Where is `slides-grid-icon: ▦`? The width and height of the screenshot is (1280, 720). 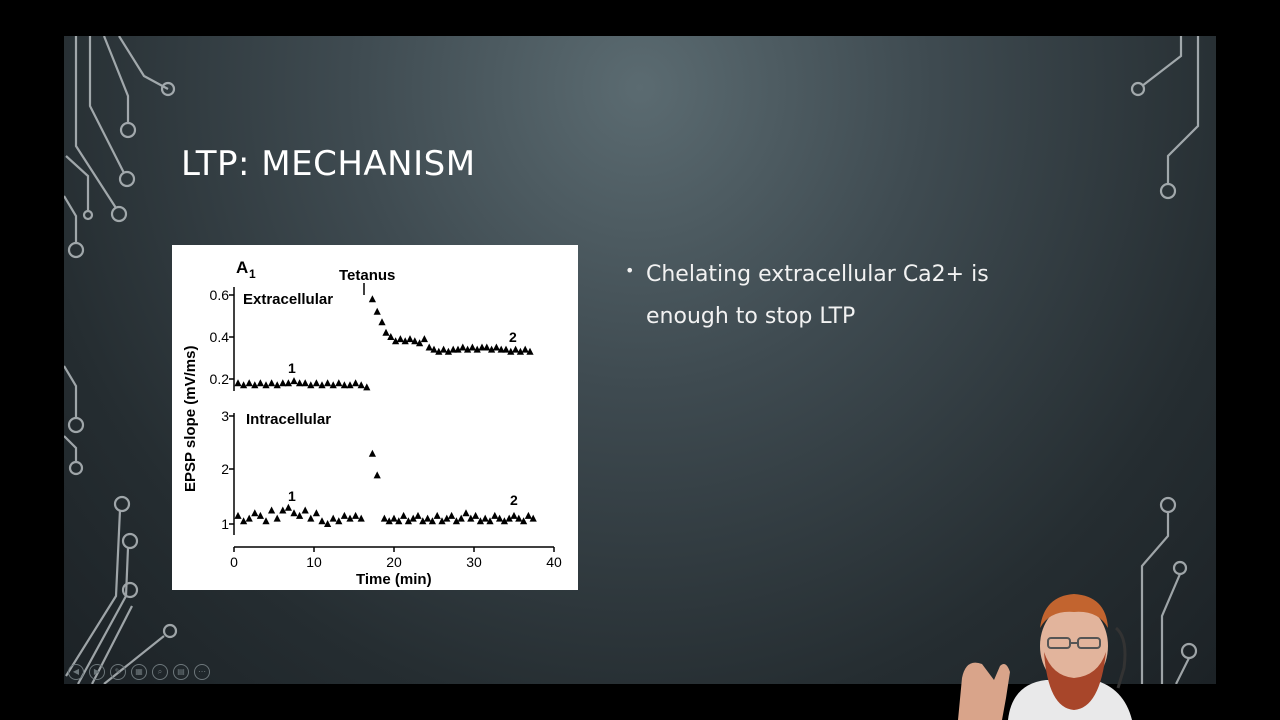 slides-grid-icon: ▦ is located at coordinates (139, 672).